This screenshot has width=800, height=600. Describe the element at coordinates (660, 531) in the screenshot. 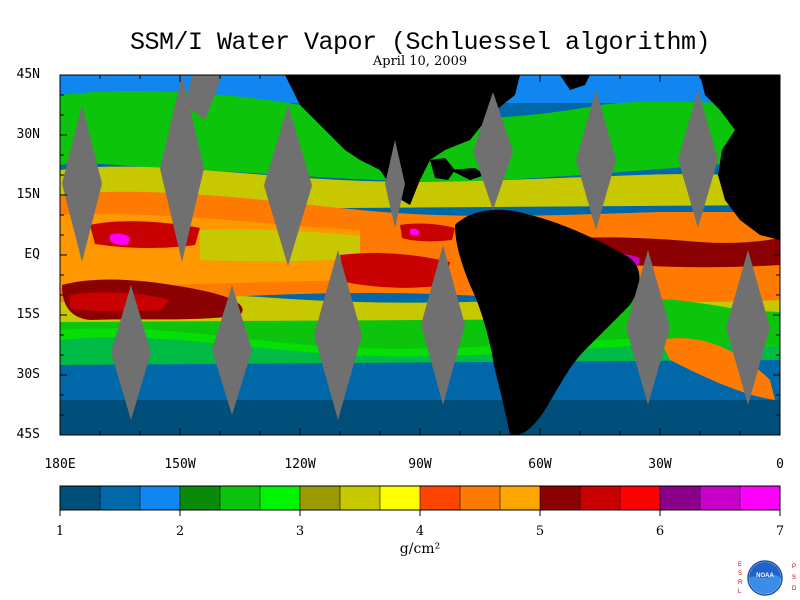

I see `colorbar-tick-label: 6` at that location.